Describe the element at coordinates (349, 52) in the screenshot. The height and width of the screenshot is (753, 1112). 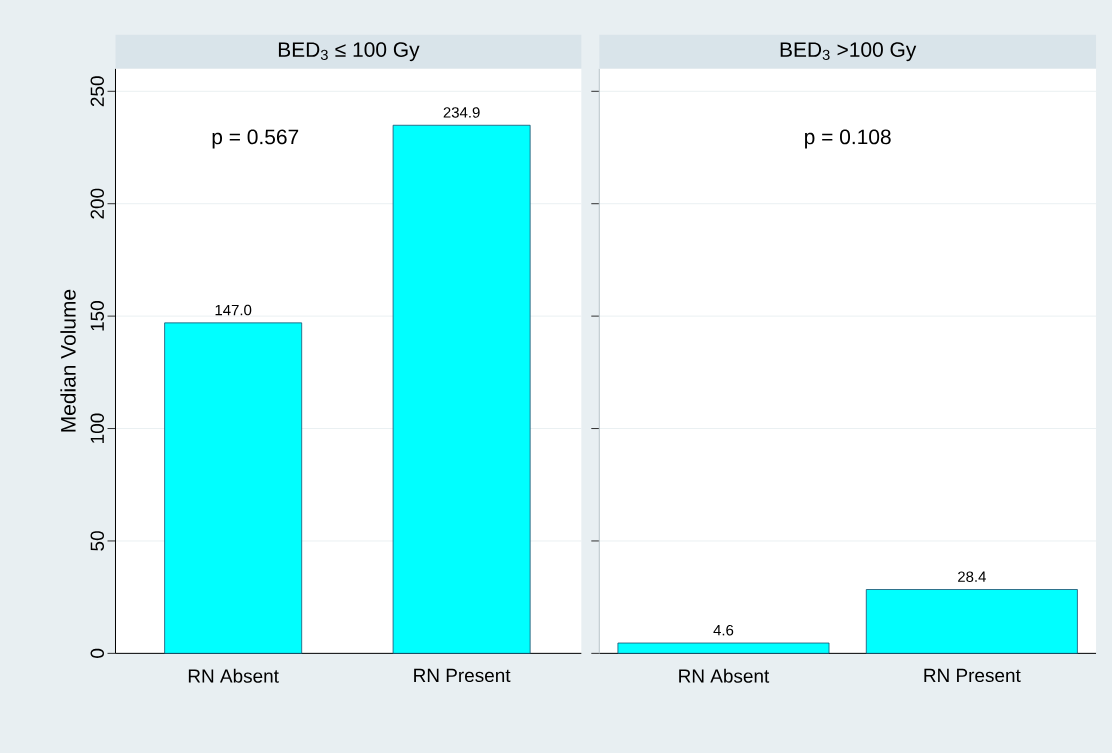
I see `chart-title: BED$_{3}$ ≤ 100 Gy` at that location.